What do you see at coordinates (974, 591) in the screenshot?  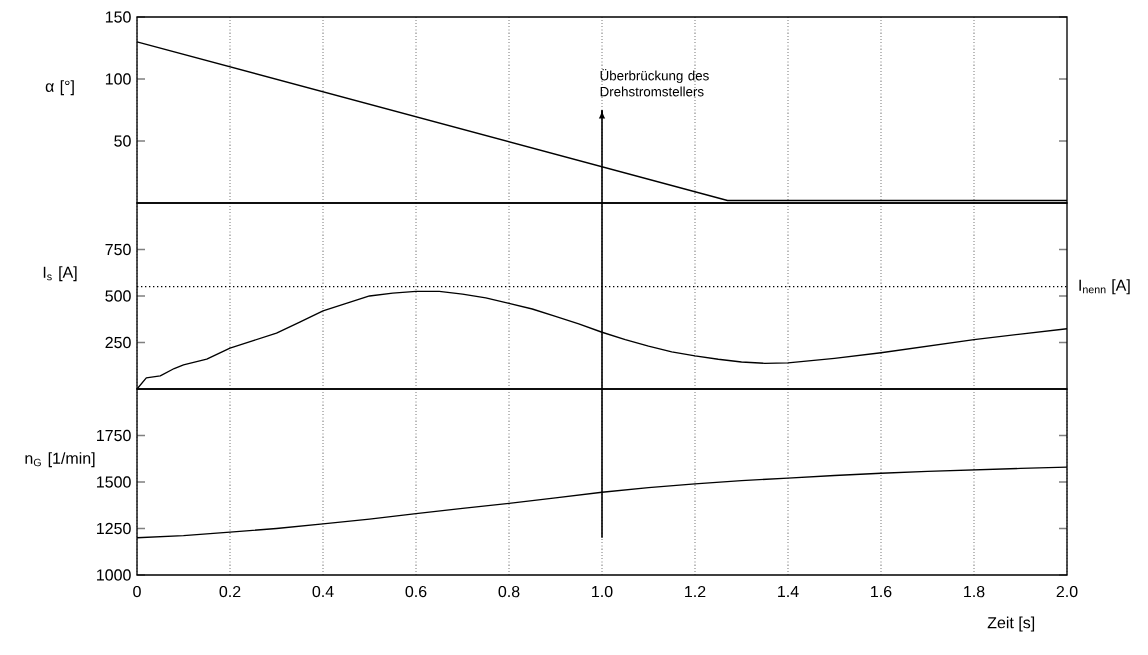 I see `x-tick-label: 1.8` at bounding box center [974, 591].